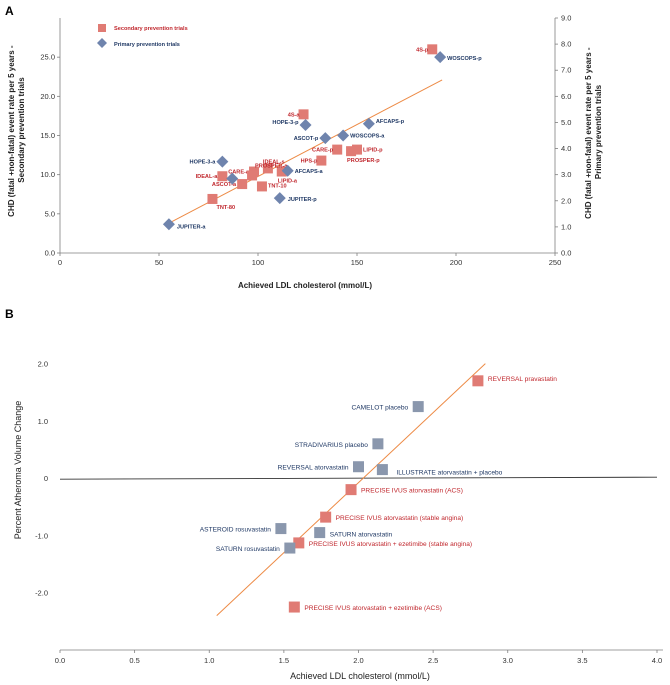 Image resolution: width=670 pixels, height=685 pixels. What do you see at coordinates (41, 479) in the screenshot?
I see `panel-b-y-ticks: 2.0 1.0 0 -1.0 -2.0` at bounding box center [41, 479].